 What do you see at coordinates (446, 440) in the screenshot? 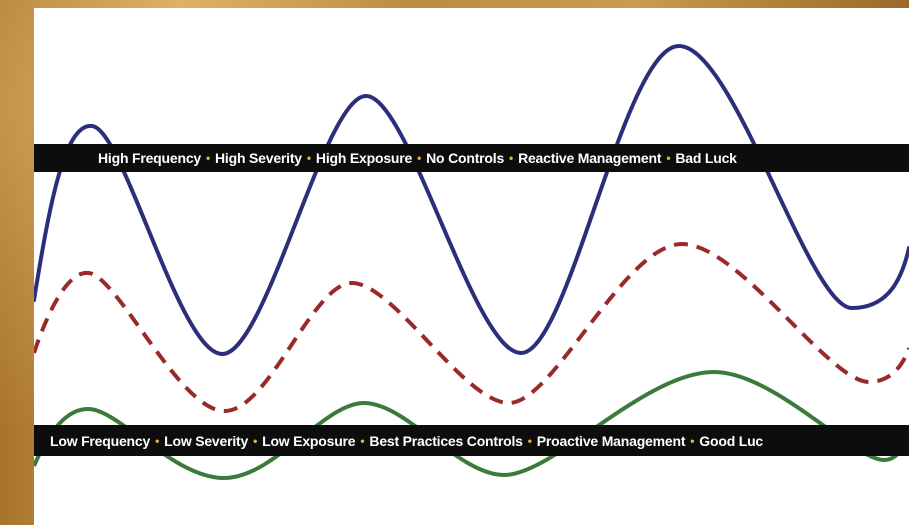
I see `band-item: Best Practices Controls` at bounding box center [446, 440].